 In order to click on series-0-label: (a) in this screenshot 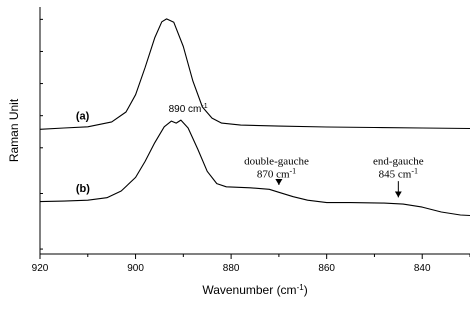, I will do `click(83, 116)`.